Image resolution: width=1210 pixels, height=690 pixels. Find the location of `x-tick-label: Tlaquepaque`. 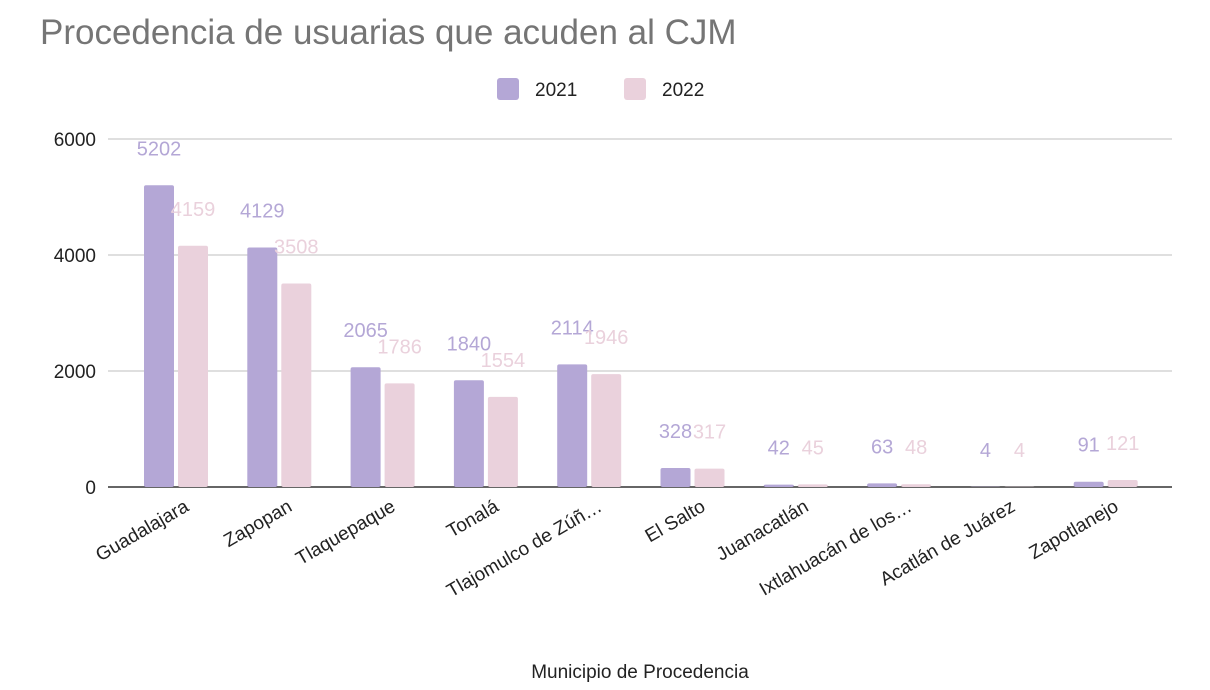

x-tick-label: Tlaquepaque is located at coordinates (346, 533).